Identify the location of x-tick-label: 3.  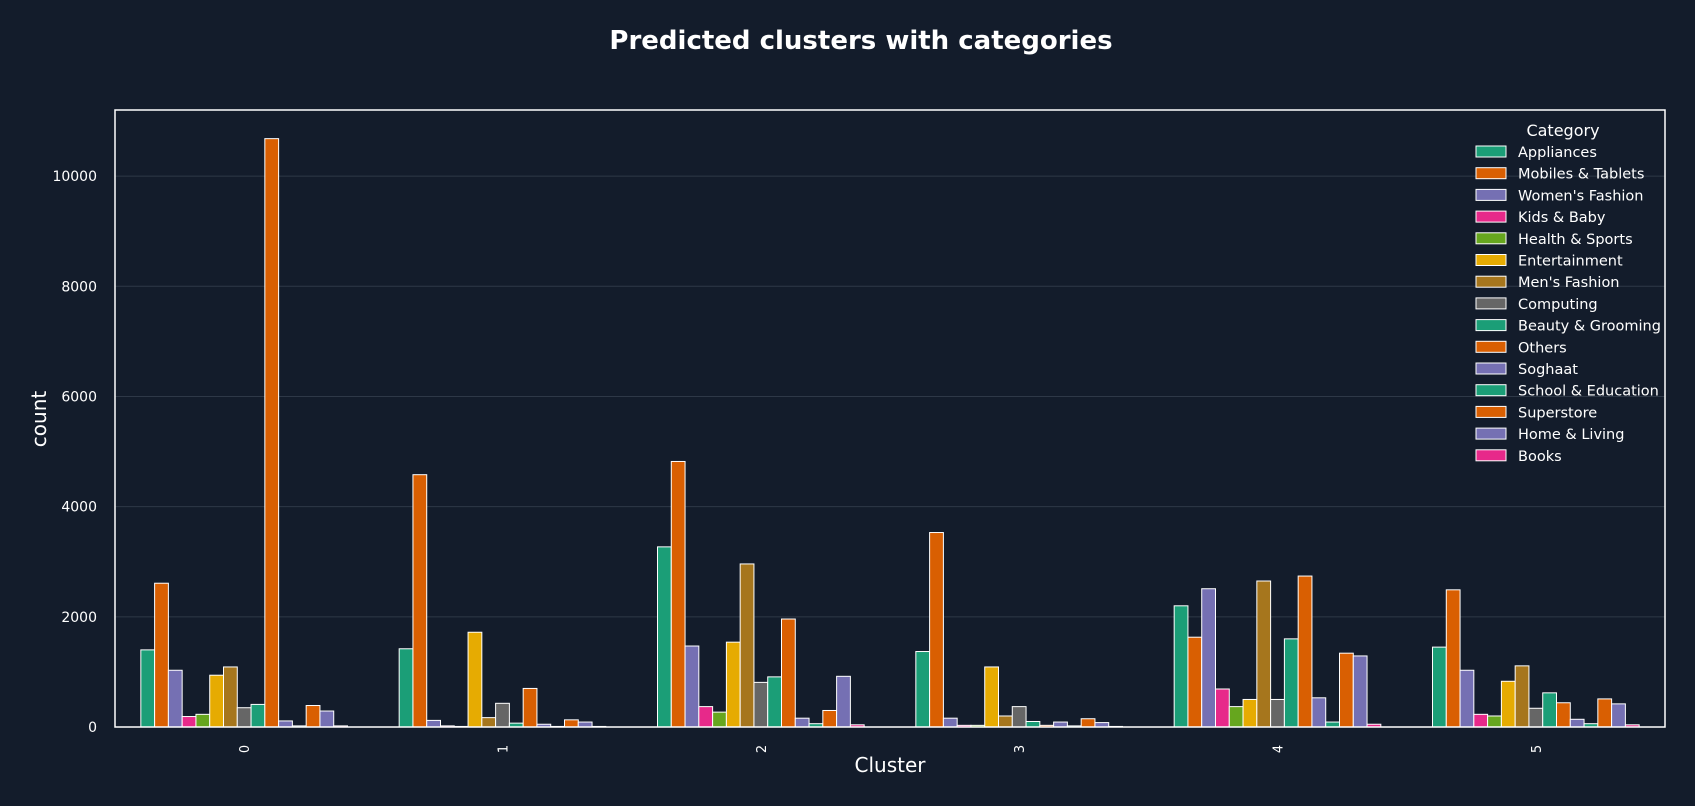
(1020, 749).